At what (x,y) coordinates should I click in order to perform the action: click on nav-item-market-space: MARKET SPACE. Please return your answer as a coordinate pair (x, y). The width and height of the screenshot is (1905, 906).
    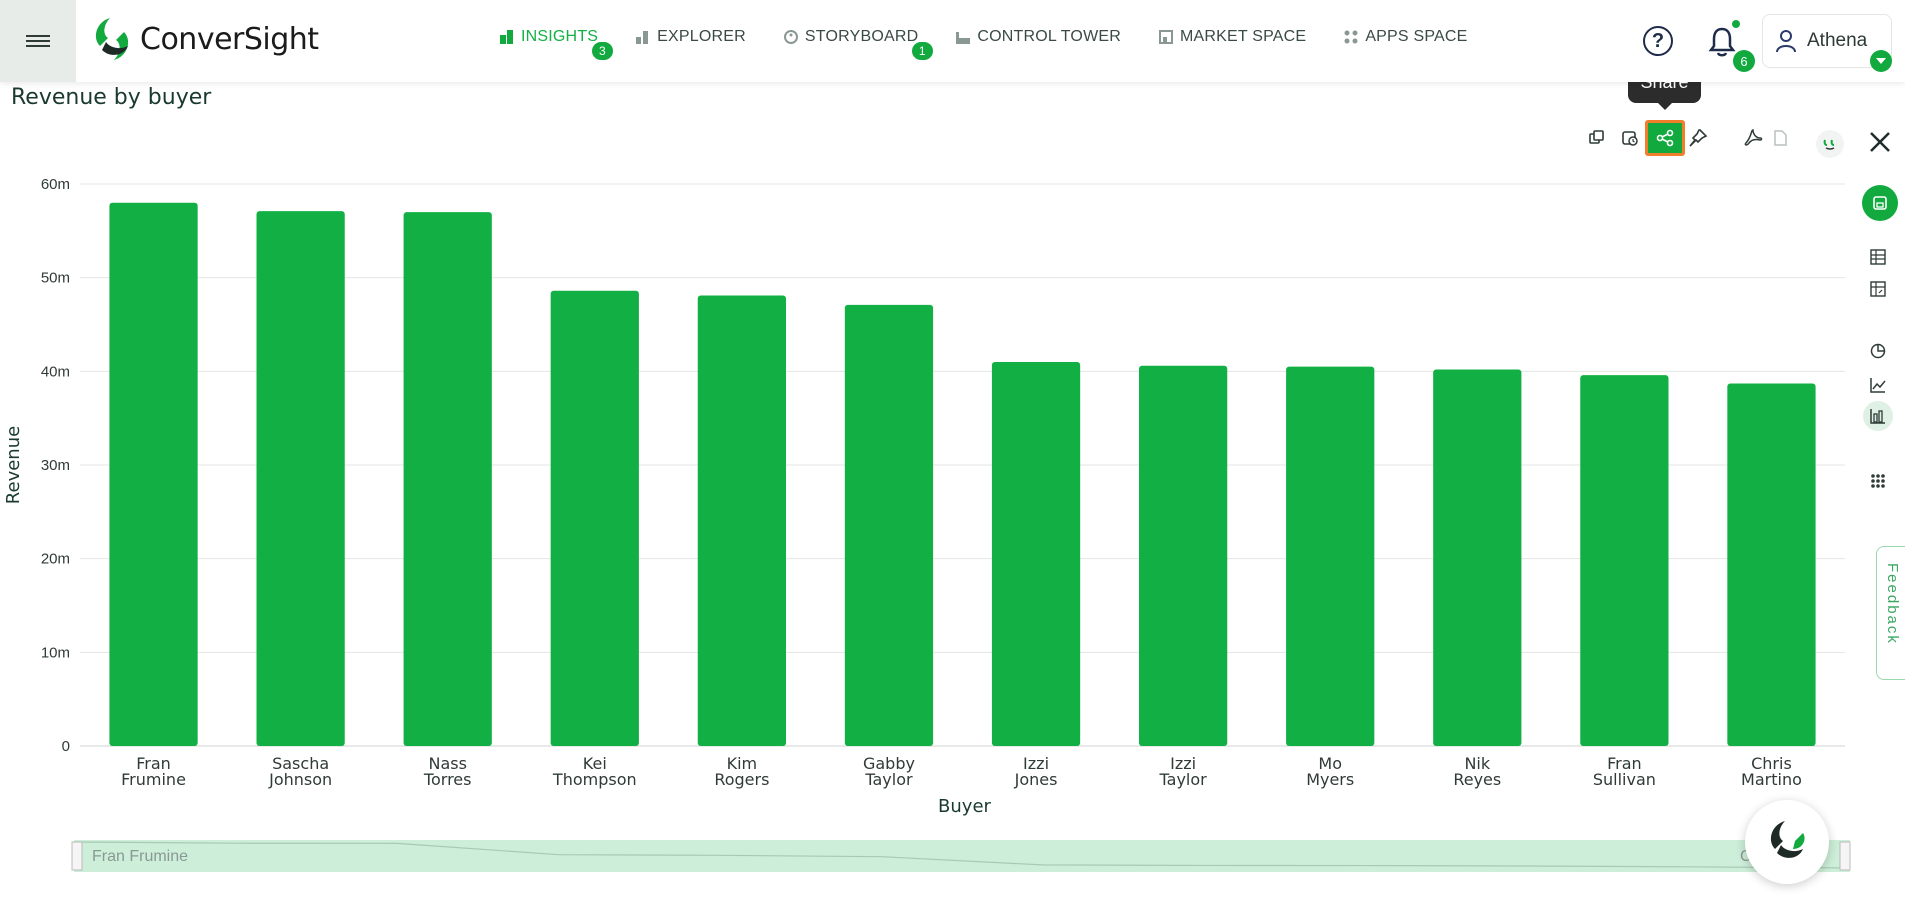
    Looking at the image, I should click on (1232, 37).